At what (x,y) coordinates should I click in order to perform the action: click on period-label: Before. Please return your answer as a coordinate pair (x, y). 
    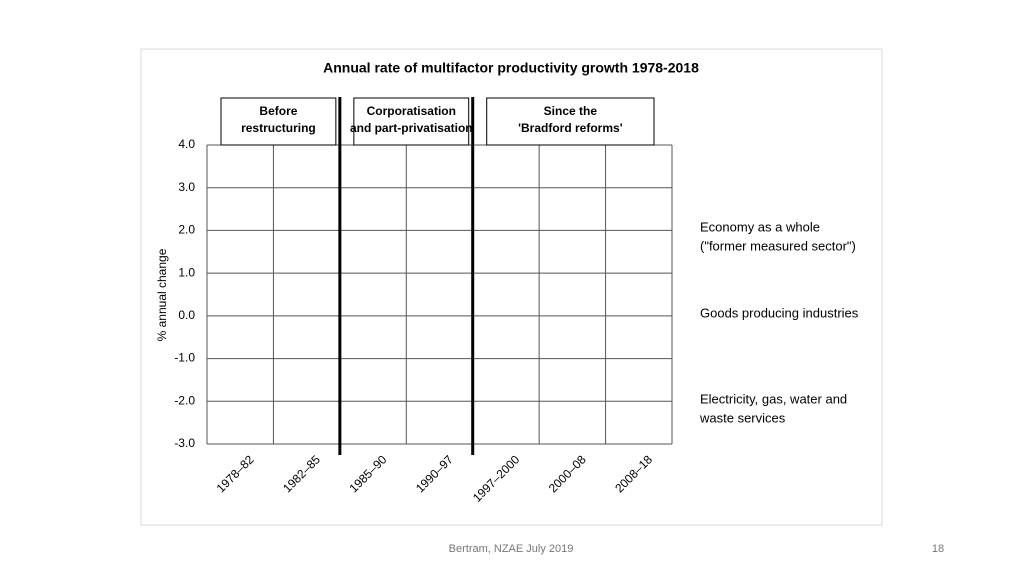
    Looking at the image, I should click on (278, 111).